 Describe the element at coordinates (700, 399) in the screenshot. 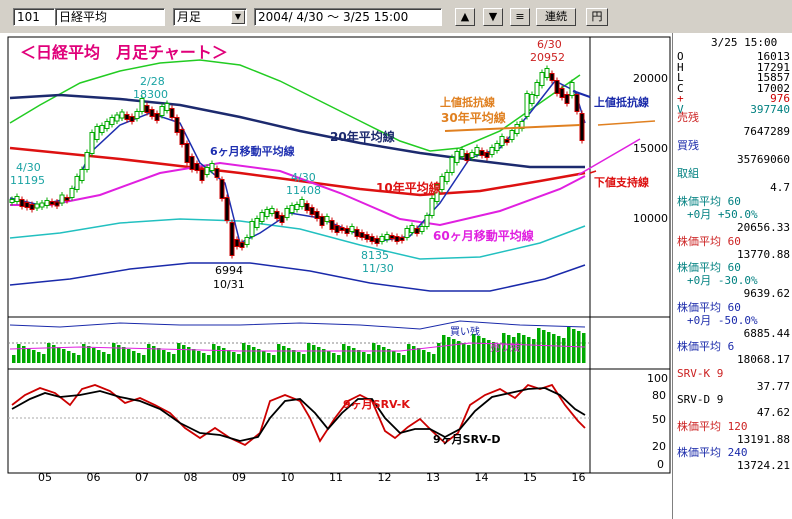

I see `indicator-label: SRV-D 9` at that location.